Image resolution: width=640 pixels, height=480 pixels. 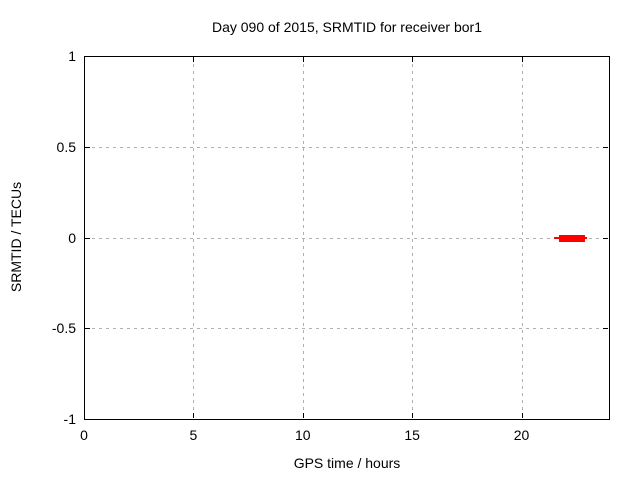 What do you see at coordinates (193, 435) in the screenshot?
I see `x-tick-label-5: 5` at bounding box center [193, 435].